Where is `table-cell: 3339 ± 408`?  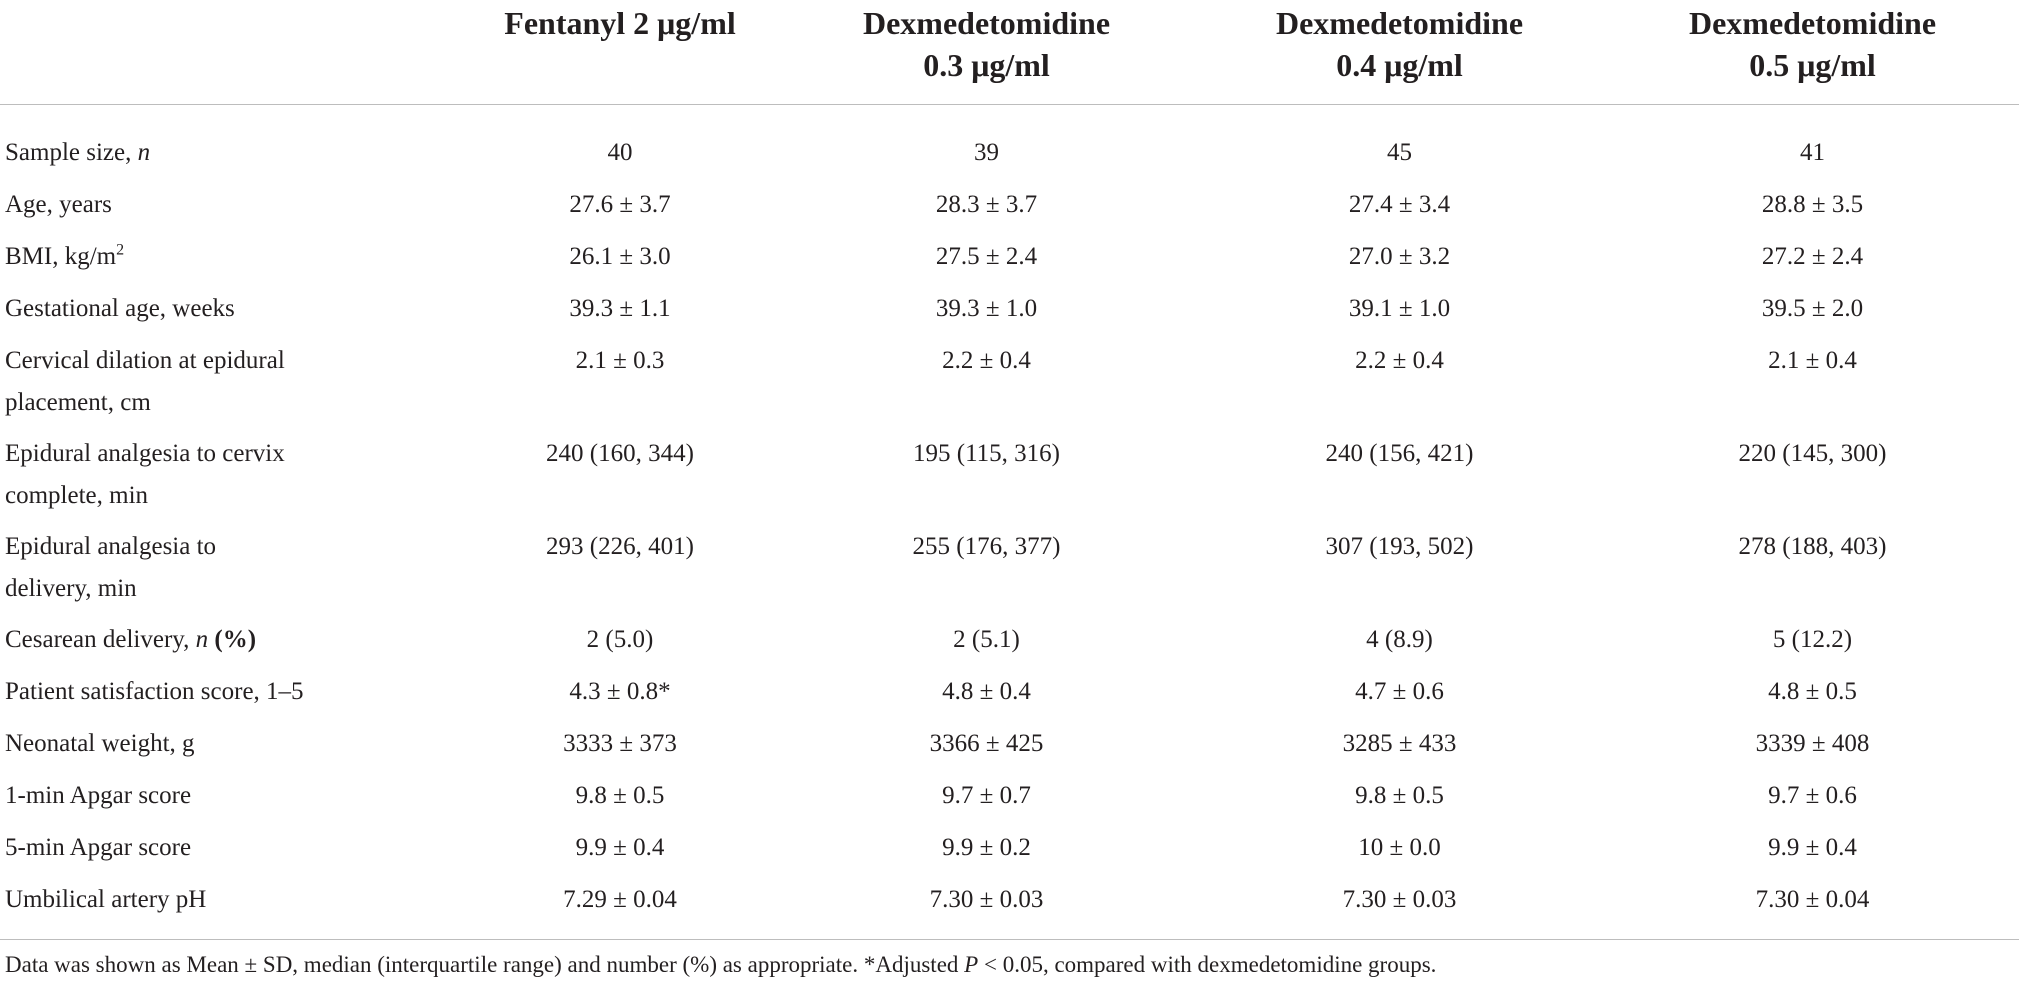 table-cell: 3339 ± 408 is located at coordinates (1812, 743).